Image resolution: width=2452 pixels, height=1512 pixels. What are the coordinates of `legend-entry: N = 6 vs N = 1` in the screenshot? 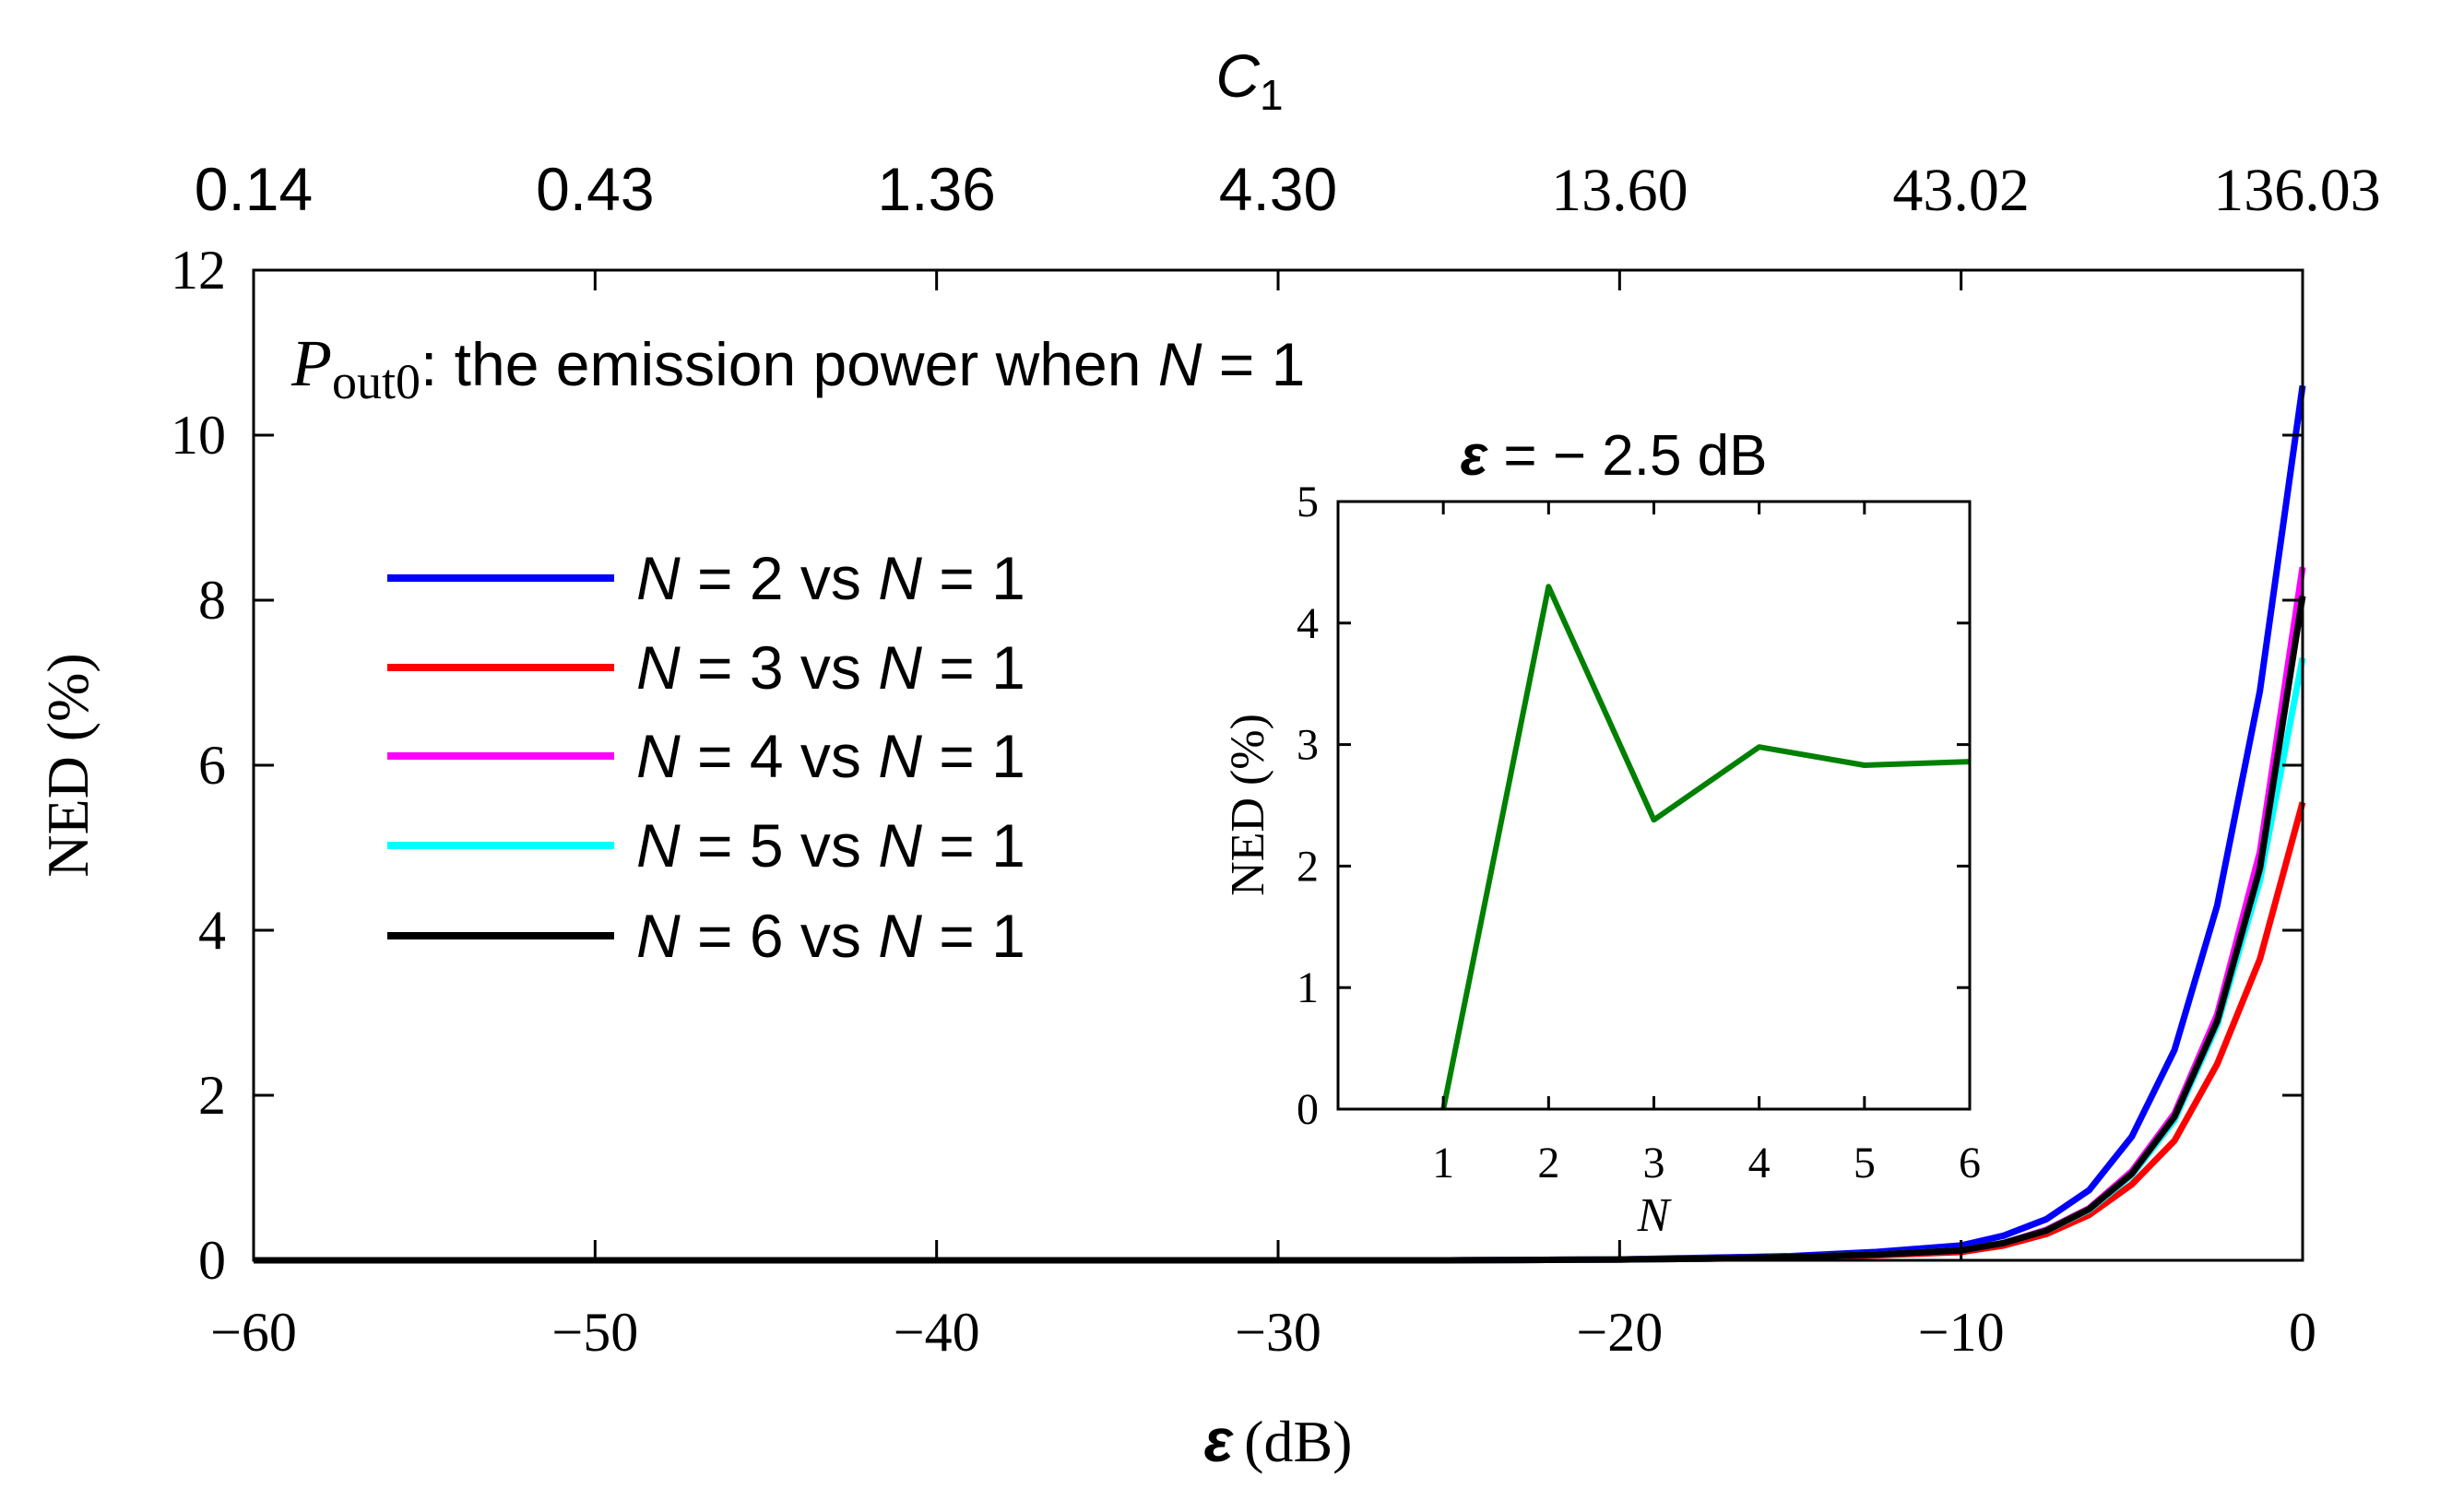 It's located at (706, 936).